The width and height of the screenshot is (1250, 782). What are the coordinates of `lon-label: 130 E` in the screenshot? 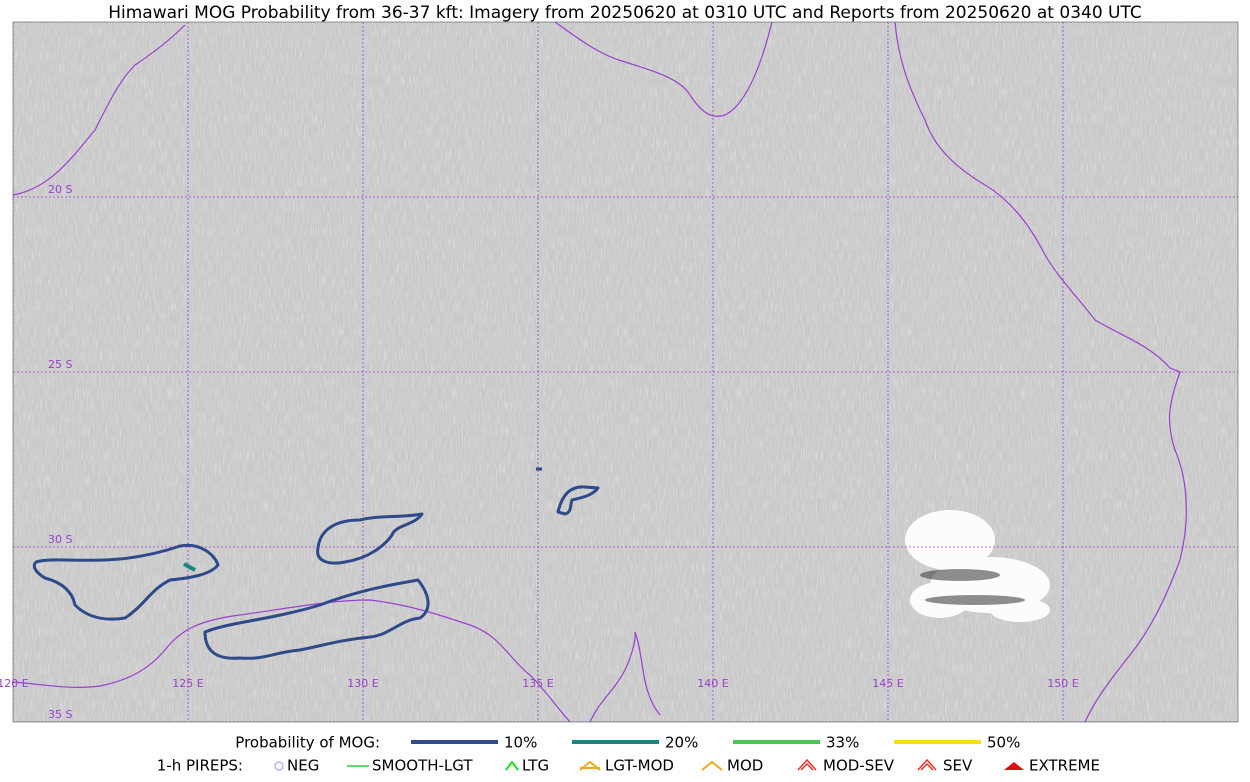 It's located at (362, 683).